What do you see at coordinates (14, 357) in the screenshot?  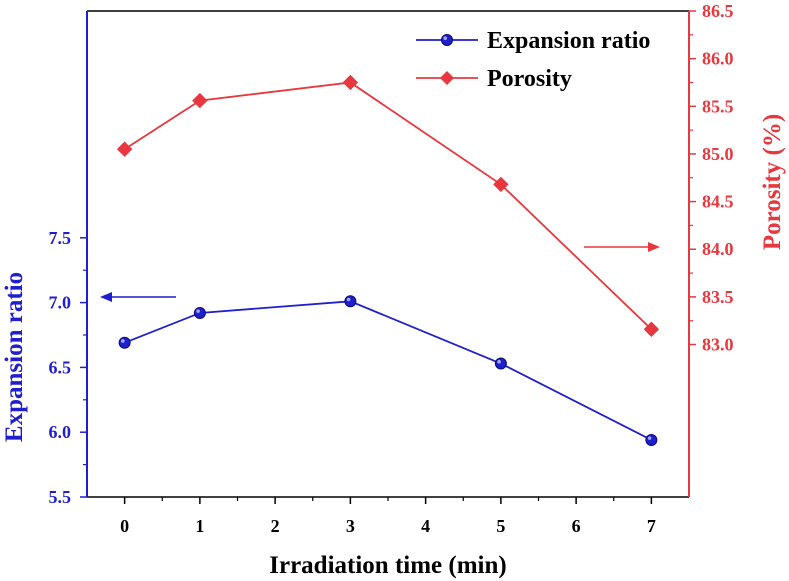 I see `left-axis-title: Expansion ratio` at bounding box center [14, 357].